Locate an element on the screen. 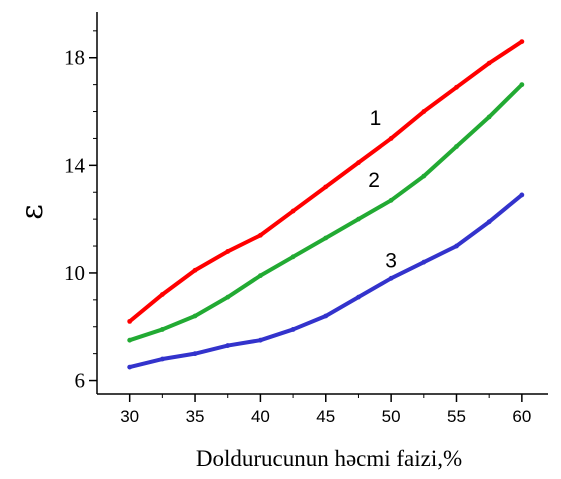 The image size is (561, 479). y-tick-label: 6 is located at coordinates (80, 381).